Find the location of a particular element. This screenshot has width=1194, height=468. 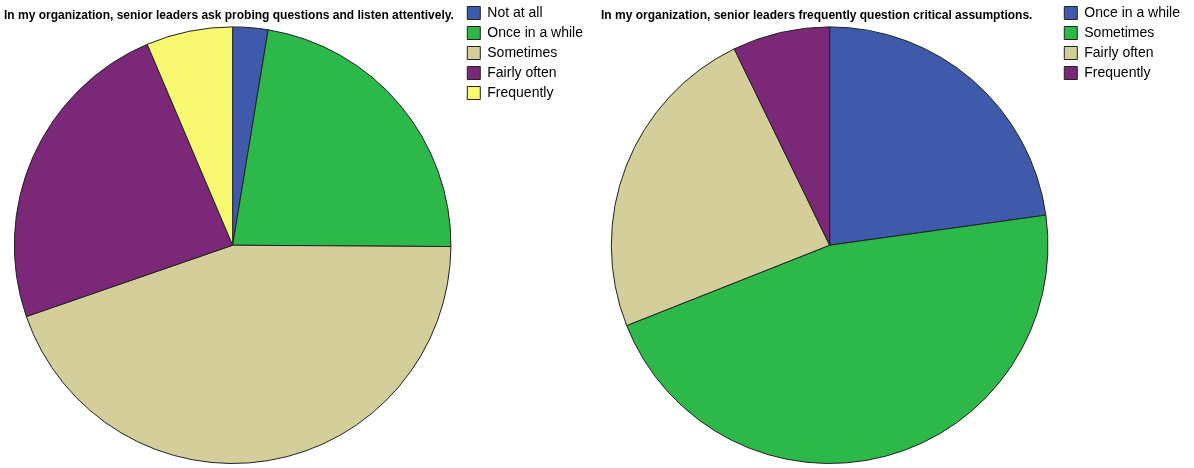

legend-label: Not at all is located at coordinates (515, 11).